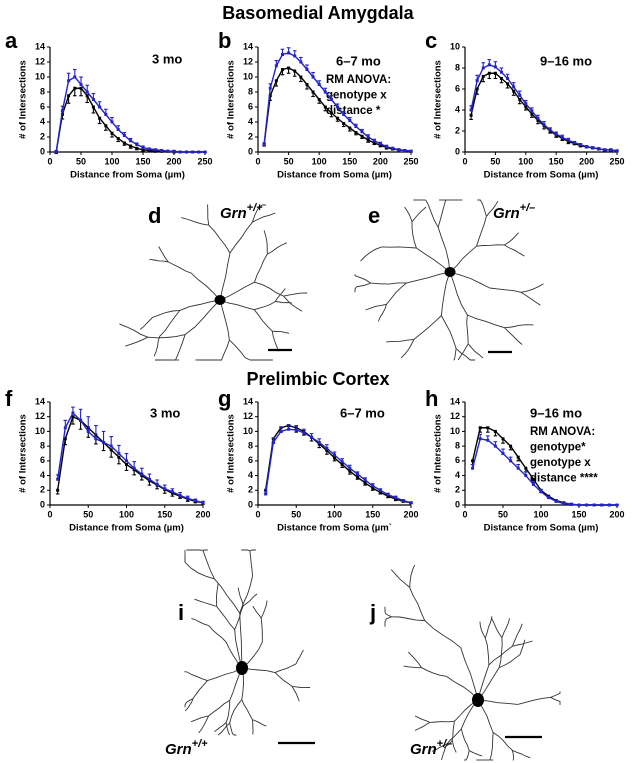  I want to click on y-tick-label: 8, so click(250, 91).